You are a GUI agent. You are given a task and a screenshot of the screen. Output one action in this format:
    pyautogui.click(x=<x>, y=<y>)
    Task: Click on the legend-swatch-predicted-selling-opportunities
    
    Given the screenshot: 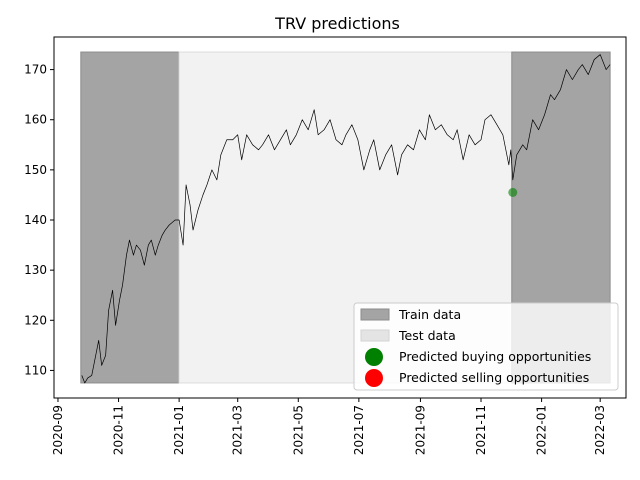 What is the action you would take?
    pyautogui.click(x=374, y=378)
    